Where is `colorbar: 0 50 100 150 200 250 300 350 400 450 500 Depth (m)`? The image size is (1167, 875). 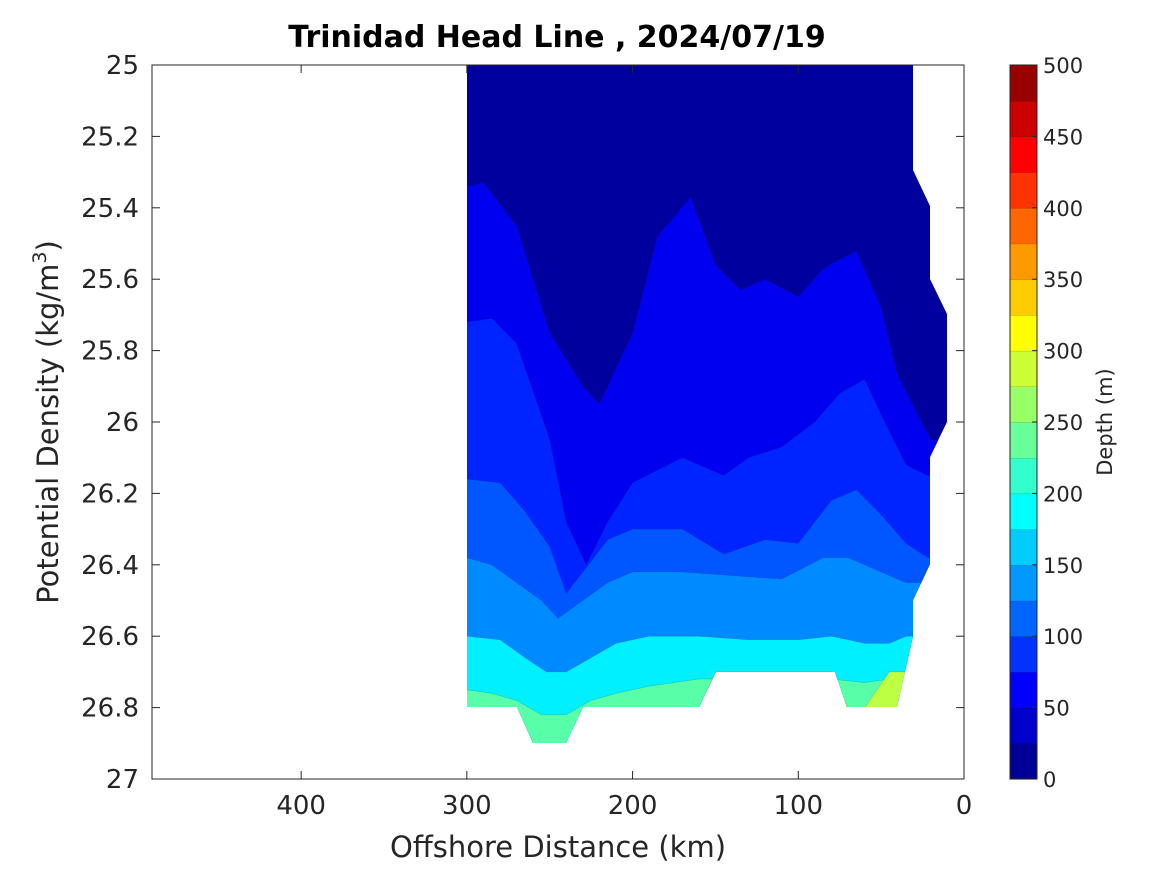
colorbar: 0 50 100 150 200 250 300 350 400 450 500 Depth (m) is located at coordinates (1063, 423).